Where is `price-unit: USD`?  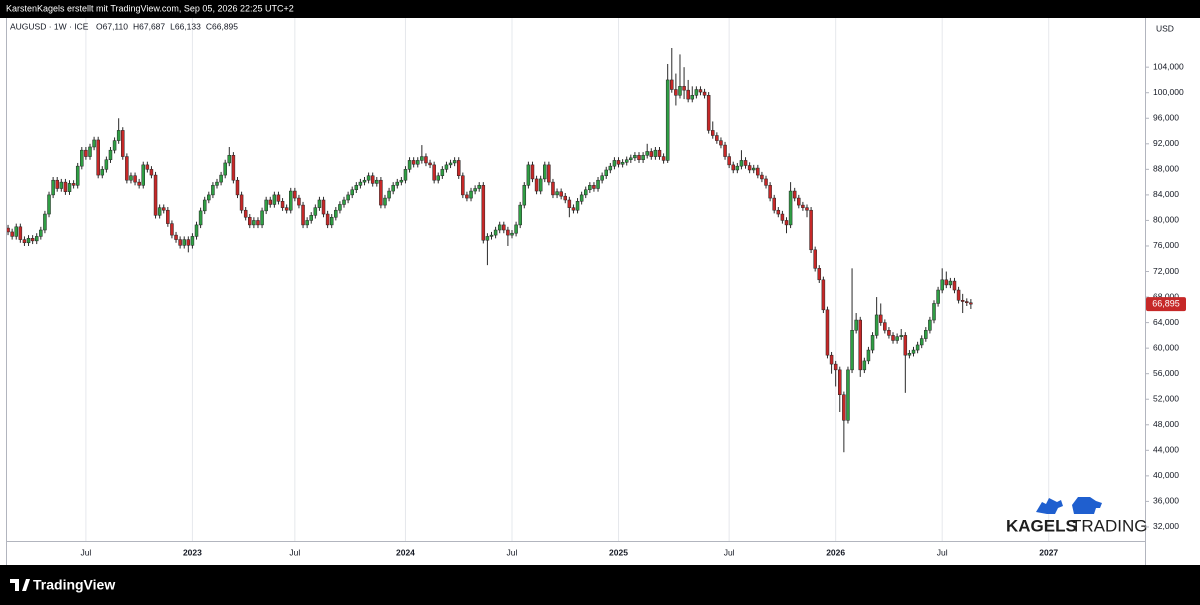 price-unit: USD is located at coordinates (1165, 28).